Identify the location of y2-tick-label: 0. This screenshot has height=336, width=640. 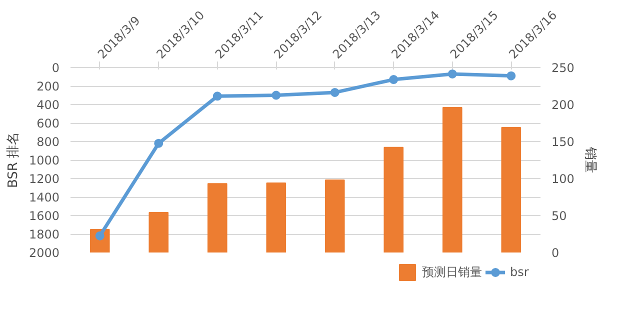
(556, 253).